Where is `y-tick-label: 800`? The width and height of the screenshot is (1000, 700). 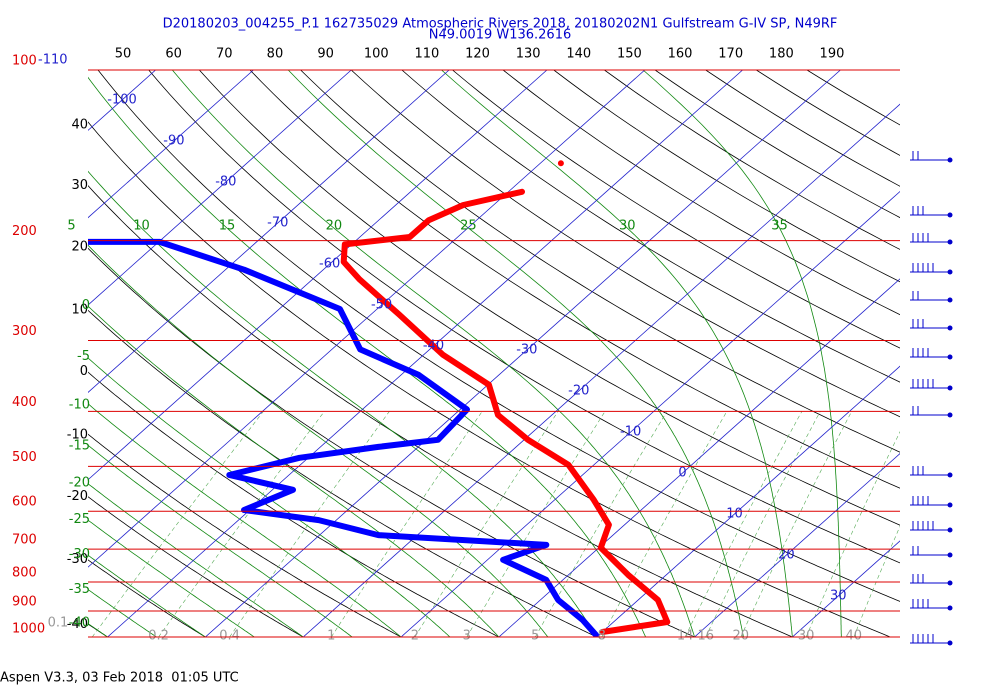
y-tick-label: 800 is located at coordinates (24, 573).